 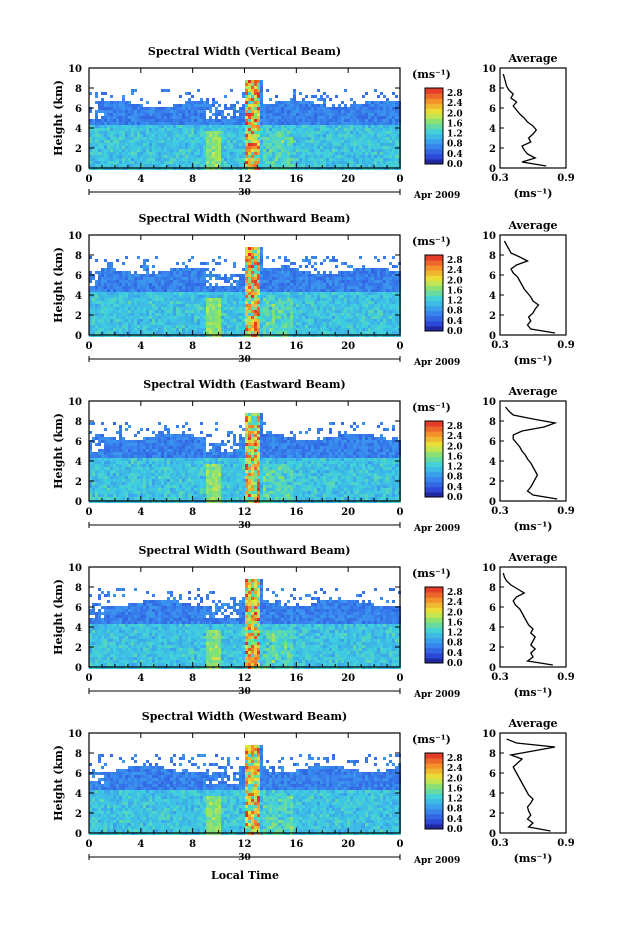 I want to click on y-tick-label: 8, so click(x=78, y=89).